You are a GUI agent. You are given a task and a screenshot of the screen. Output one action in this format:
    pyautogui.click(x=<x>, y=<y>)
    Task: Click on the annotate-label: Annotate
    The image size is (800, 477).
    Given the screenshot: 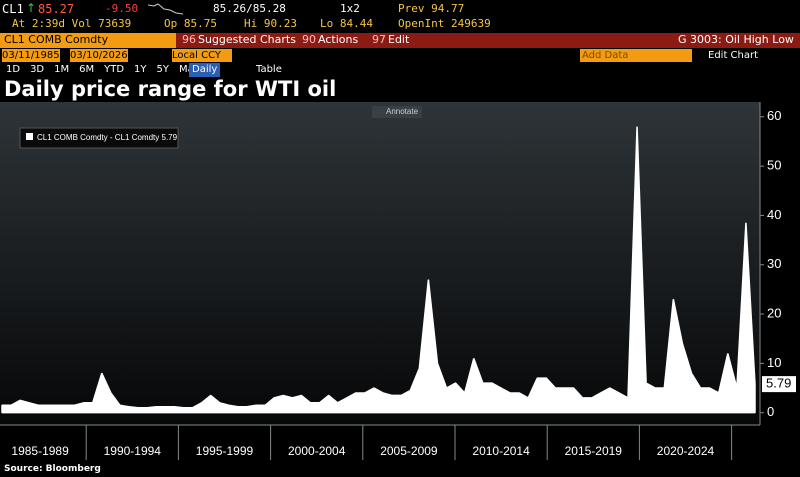 What is the action you would take?
    pyautogui.click(x=402, y=111)
    